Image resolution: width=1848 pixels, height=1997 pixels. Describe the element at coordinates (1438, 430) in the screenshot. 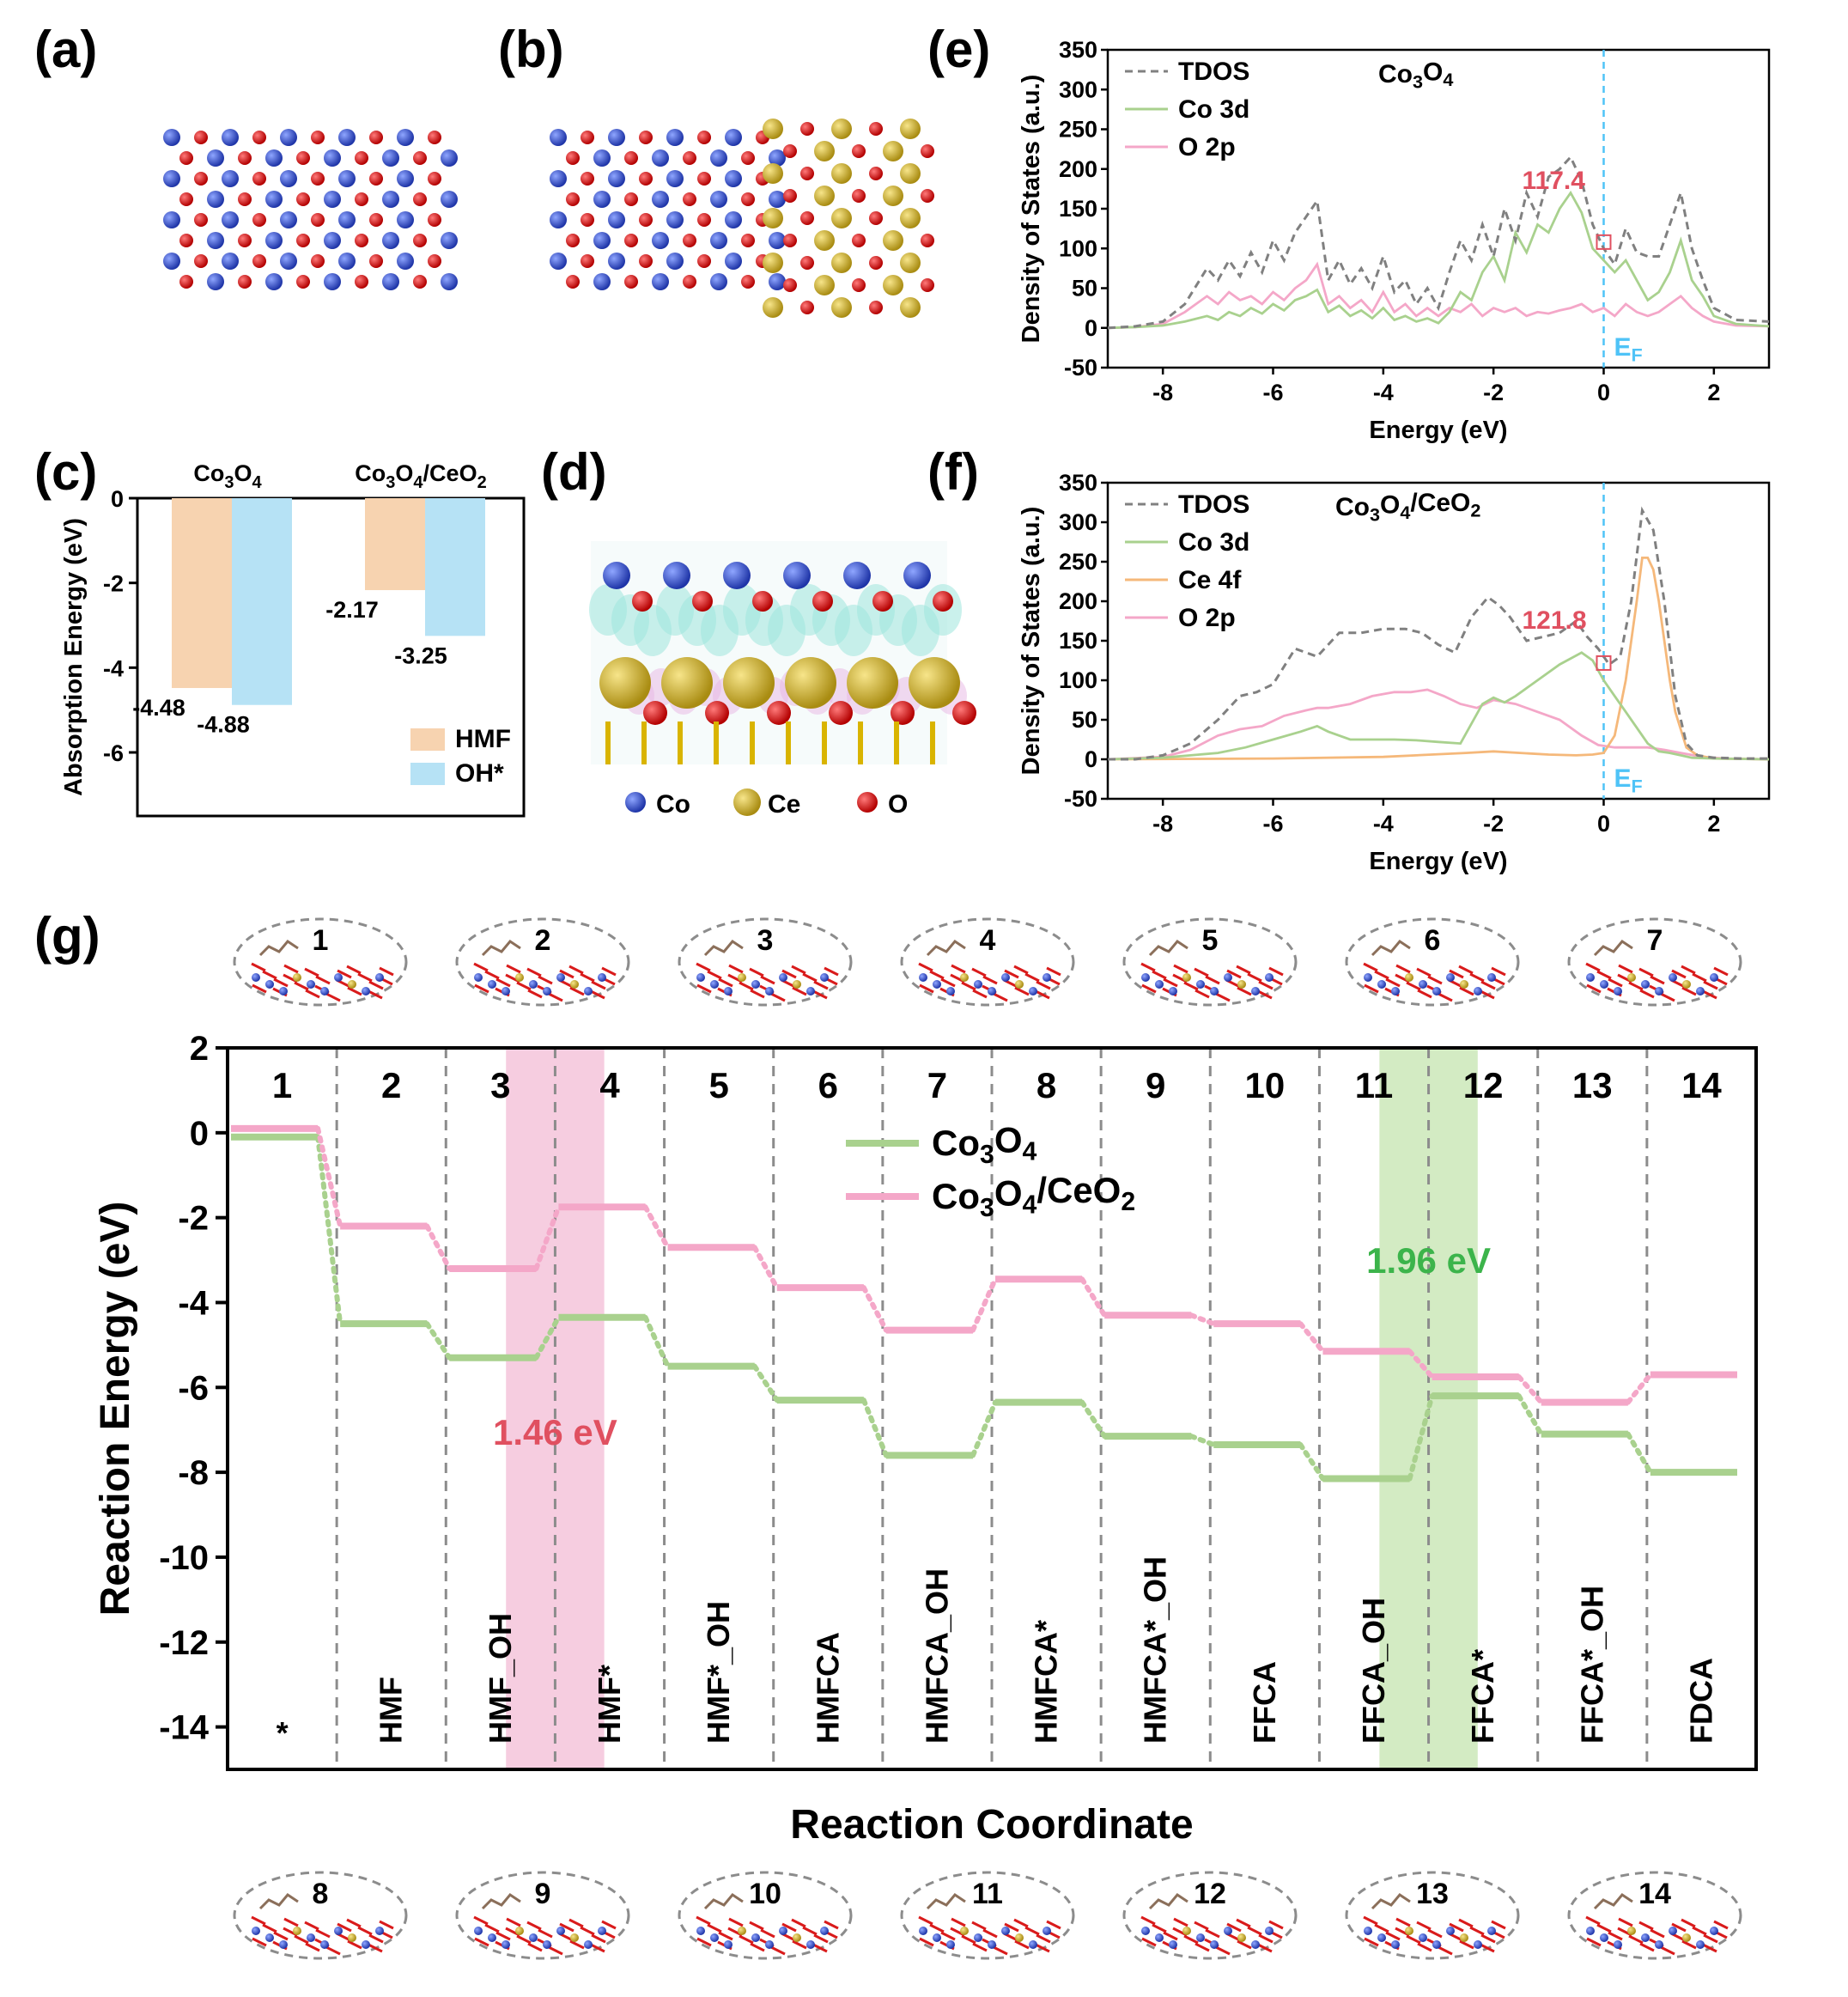

I see `panel-e-xlabel: Energy (eV)` at that location.